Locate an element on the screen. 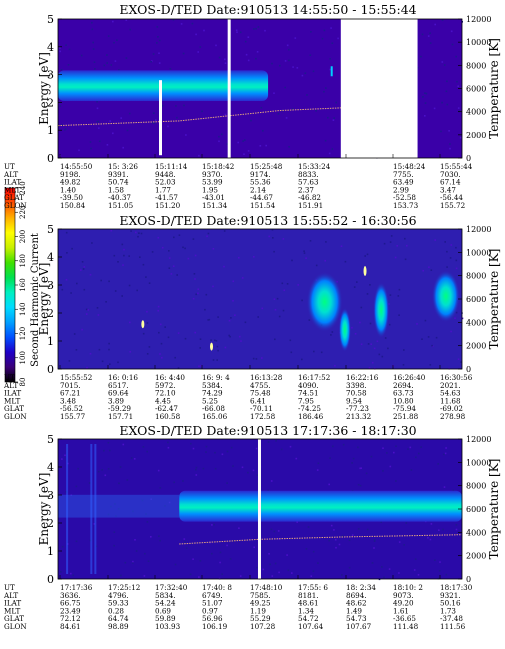 This screenshot has width=505, height=649. orbit-value: 54.24 is located at coordinates (165, 603).